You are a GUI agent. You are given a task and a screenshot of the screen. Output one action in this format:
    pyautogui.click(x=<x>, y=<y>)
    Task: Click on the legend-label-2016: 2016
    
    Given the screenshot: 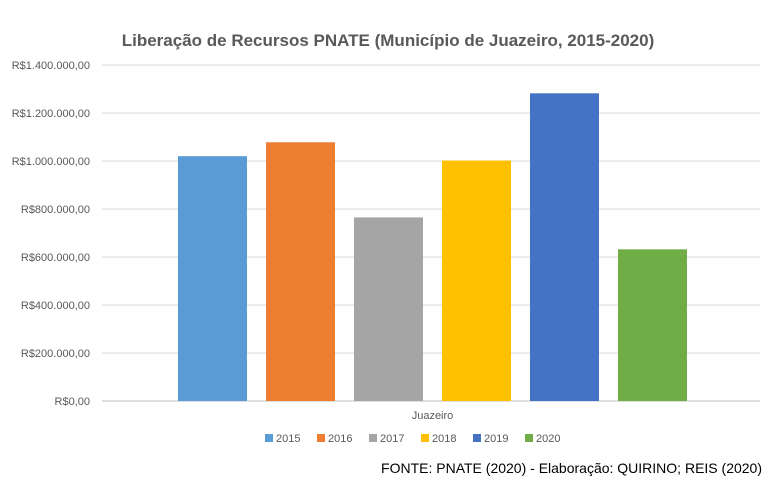 What is the action you would take?
    pyautogui.click(x=340, y=439)
    